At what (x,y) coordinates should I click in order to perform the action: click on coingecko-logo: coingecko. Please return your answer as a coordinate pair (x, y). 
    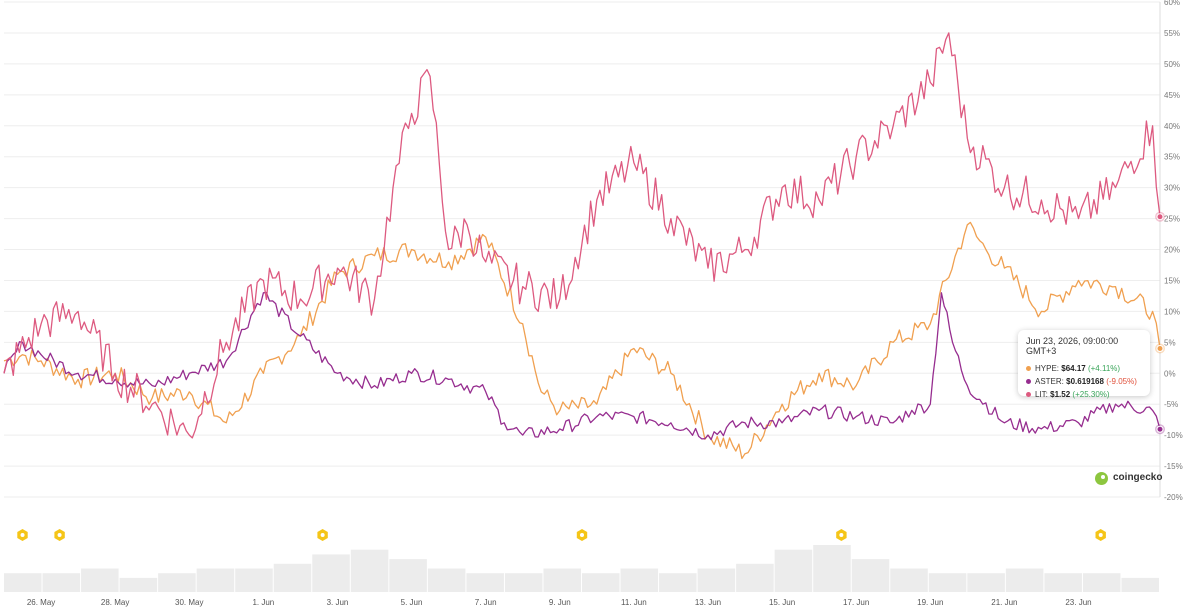
    Looking at the image, I should click on (1130, 480).